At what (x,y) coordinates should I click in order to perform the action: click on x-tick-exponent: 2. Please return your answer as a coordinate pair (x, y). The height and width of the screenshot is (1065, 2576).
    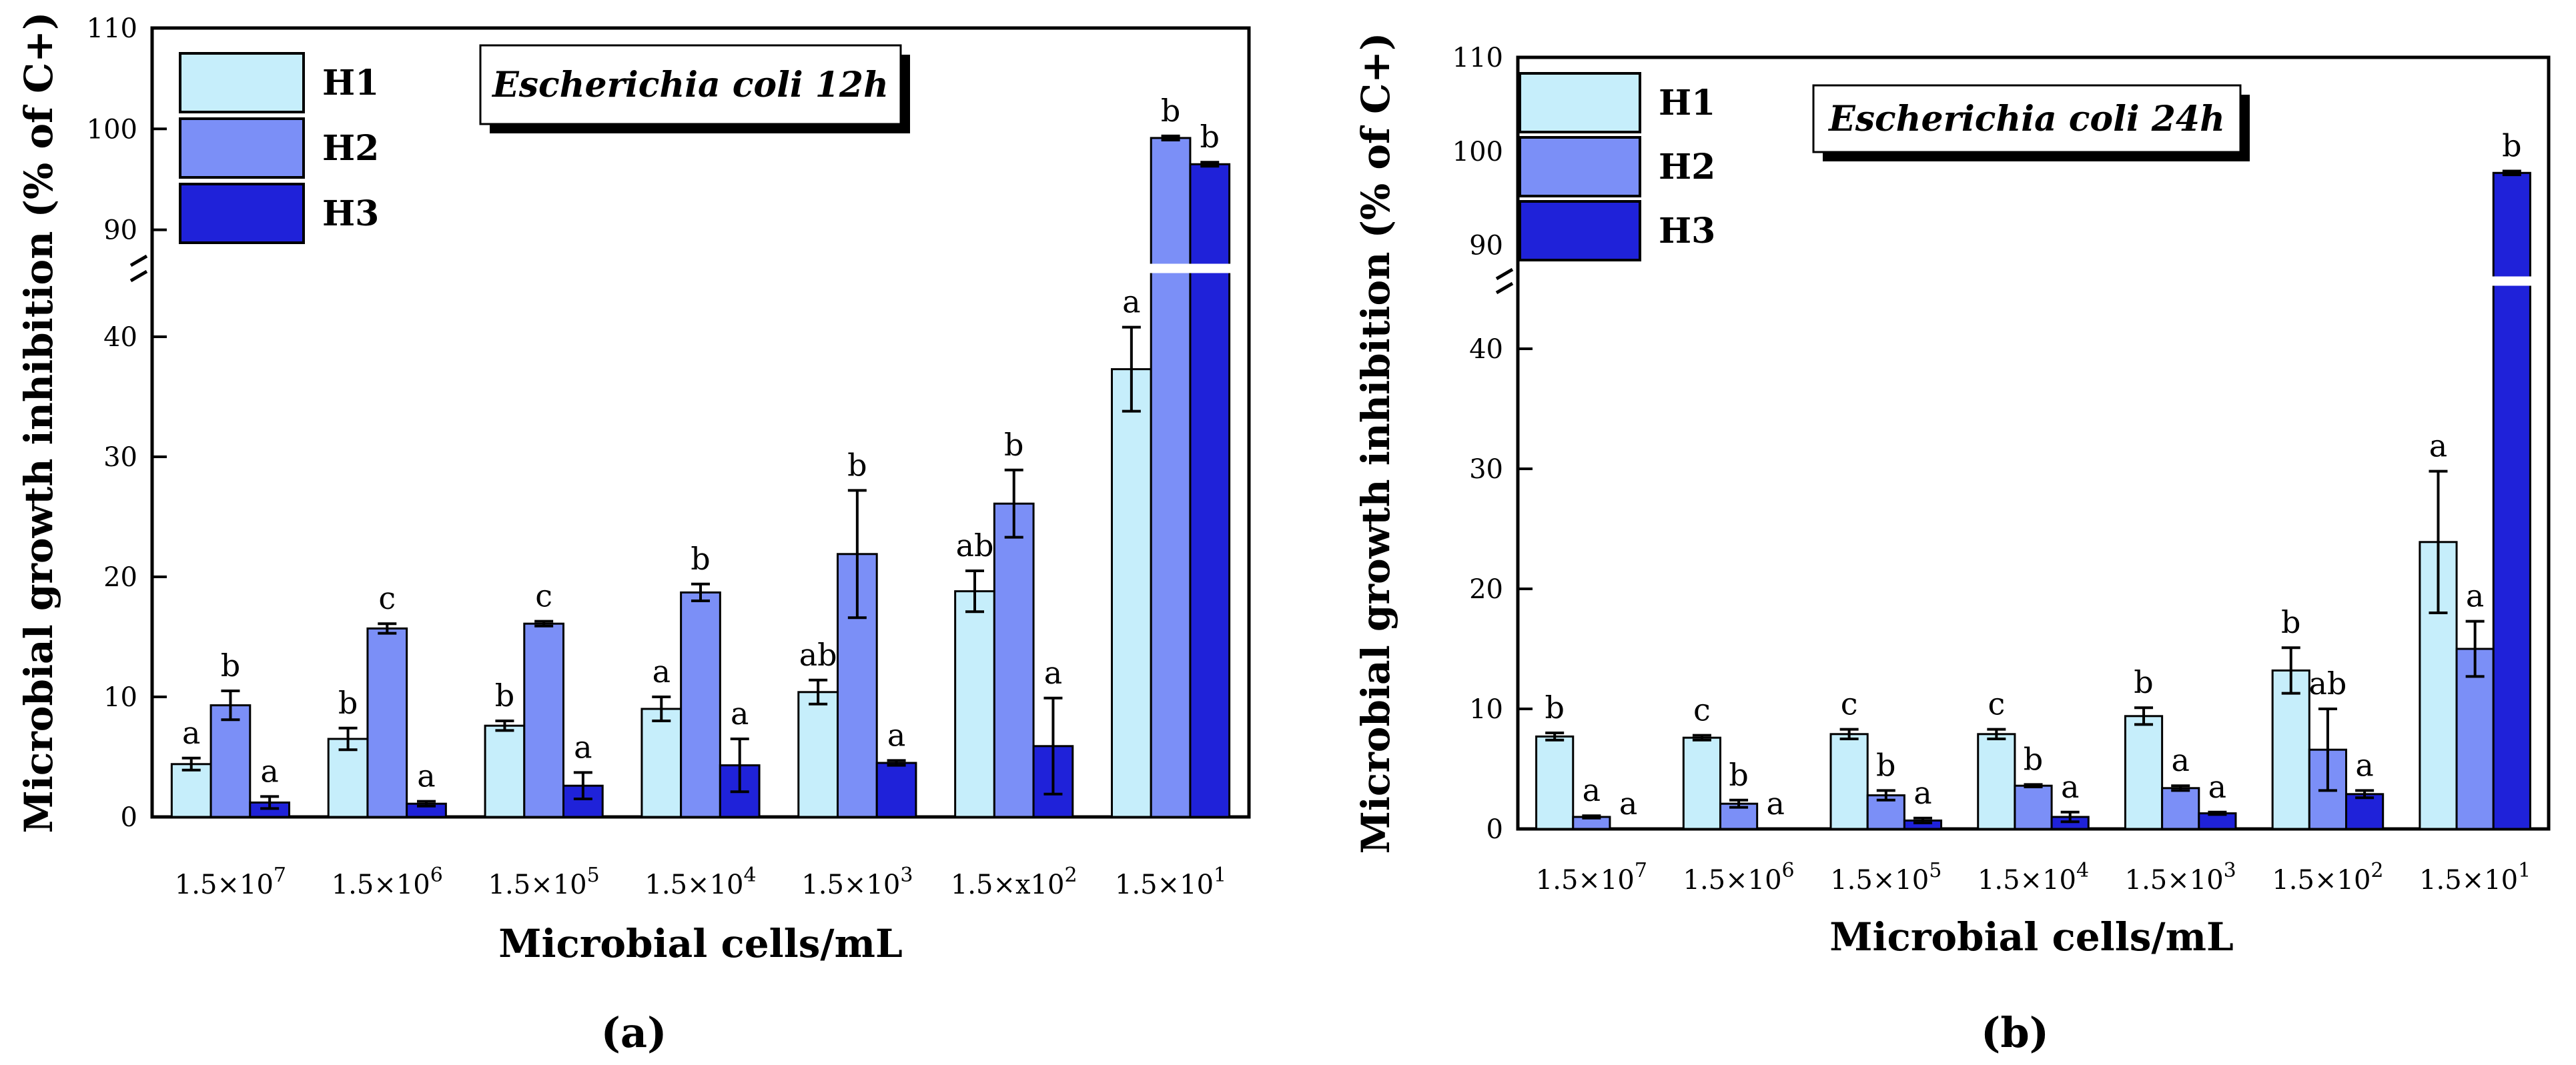
    Looking at the image, I should click on (2377, 870).